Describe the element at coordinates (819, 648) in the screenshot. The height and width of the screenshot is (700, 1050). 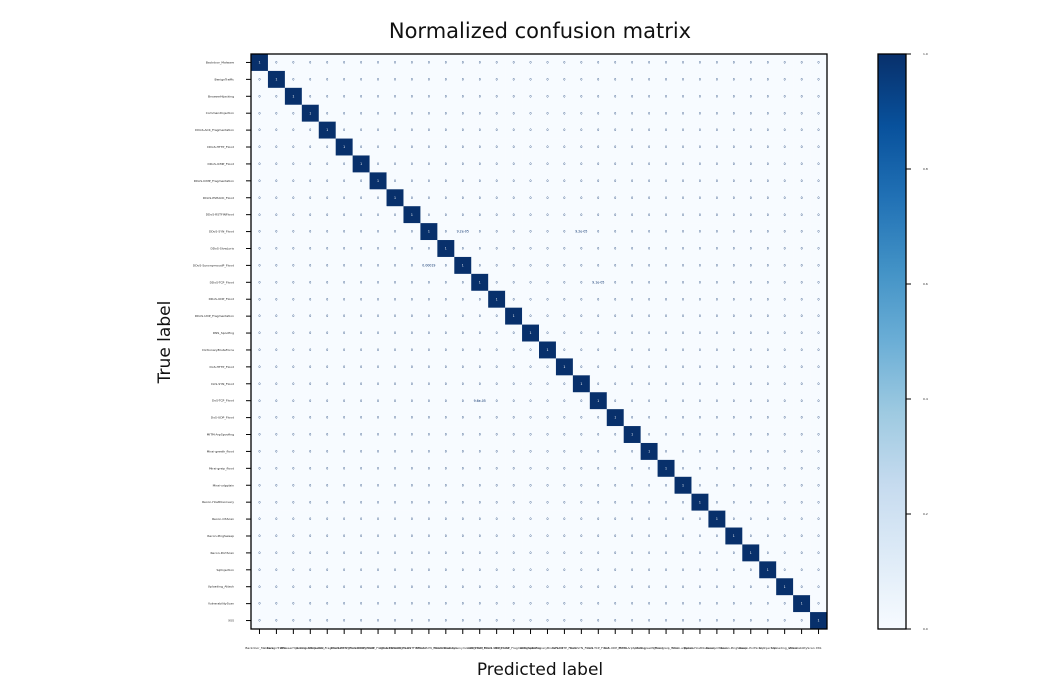
I see `x-tick-label: XSS` at that location.